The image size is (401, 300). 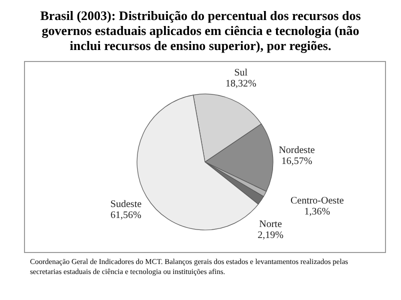 What do you see at coordinates (270, 224) in the screenshot?
I see `slice-label: Norte` at bounding box center [270, 224].